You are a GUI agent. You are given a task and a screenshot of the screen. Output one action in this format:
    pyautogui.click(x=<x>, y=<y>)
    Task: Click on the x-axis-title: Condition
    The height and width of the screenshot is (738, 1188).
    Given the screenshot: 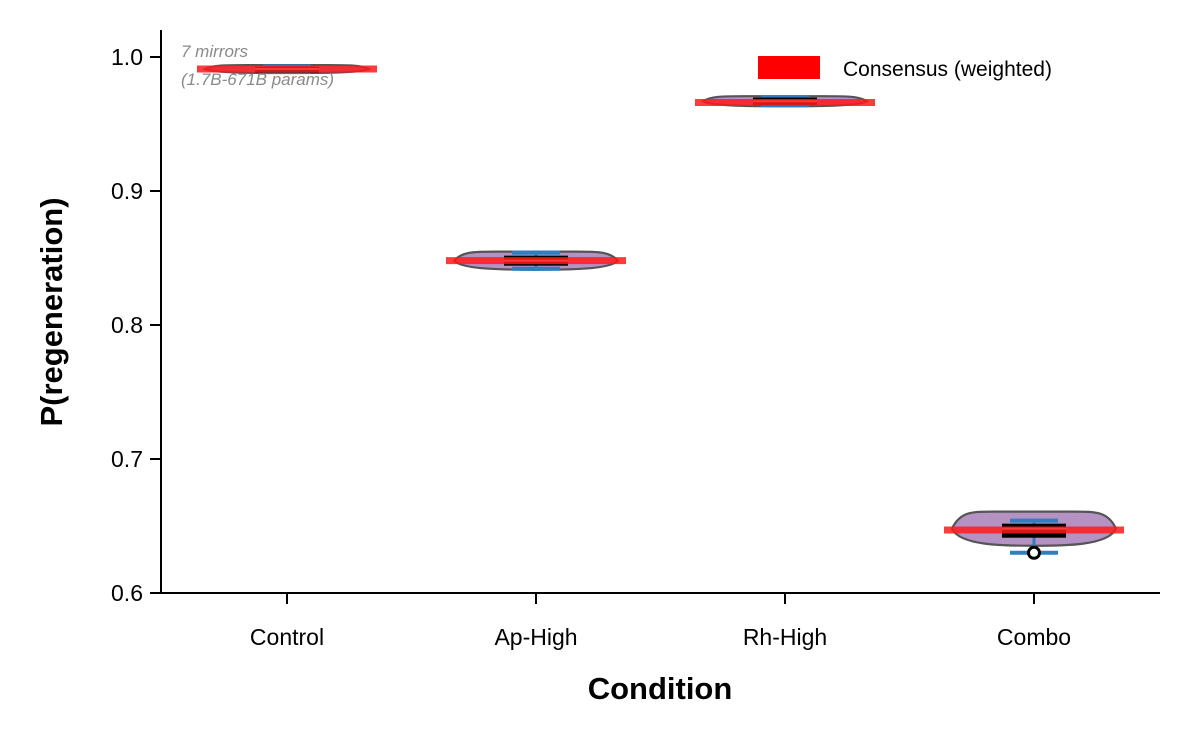 What is the action you would take?
    pyautogui.click(x=660, y=688)
    